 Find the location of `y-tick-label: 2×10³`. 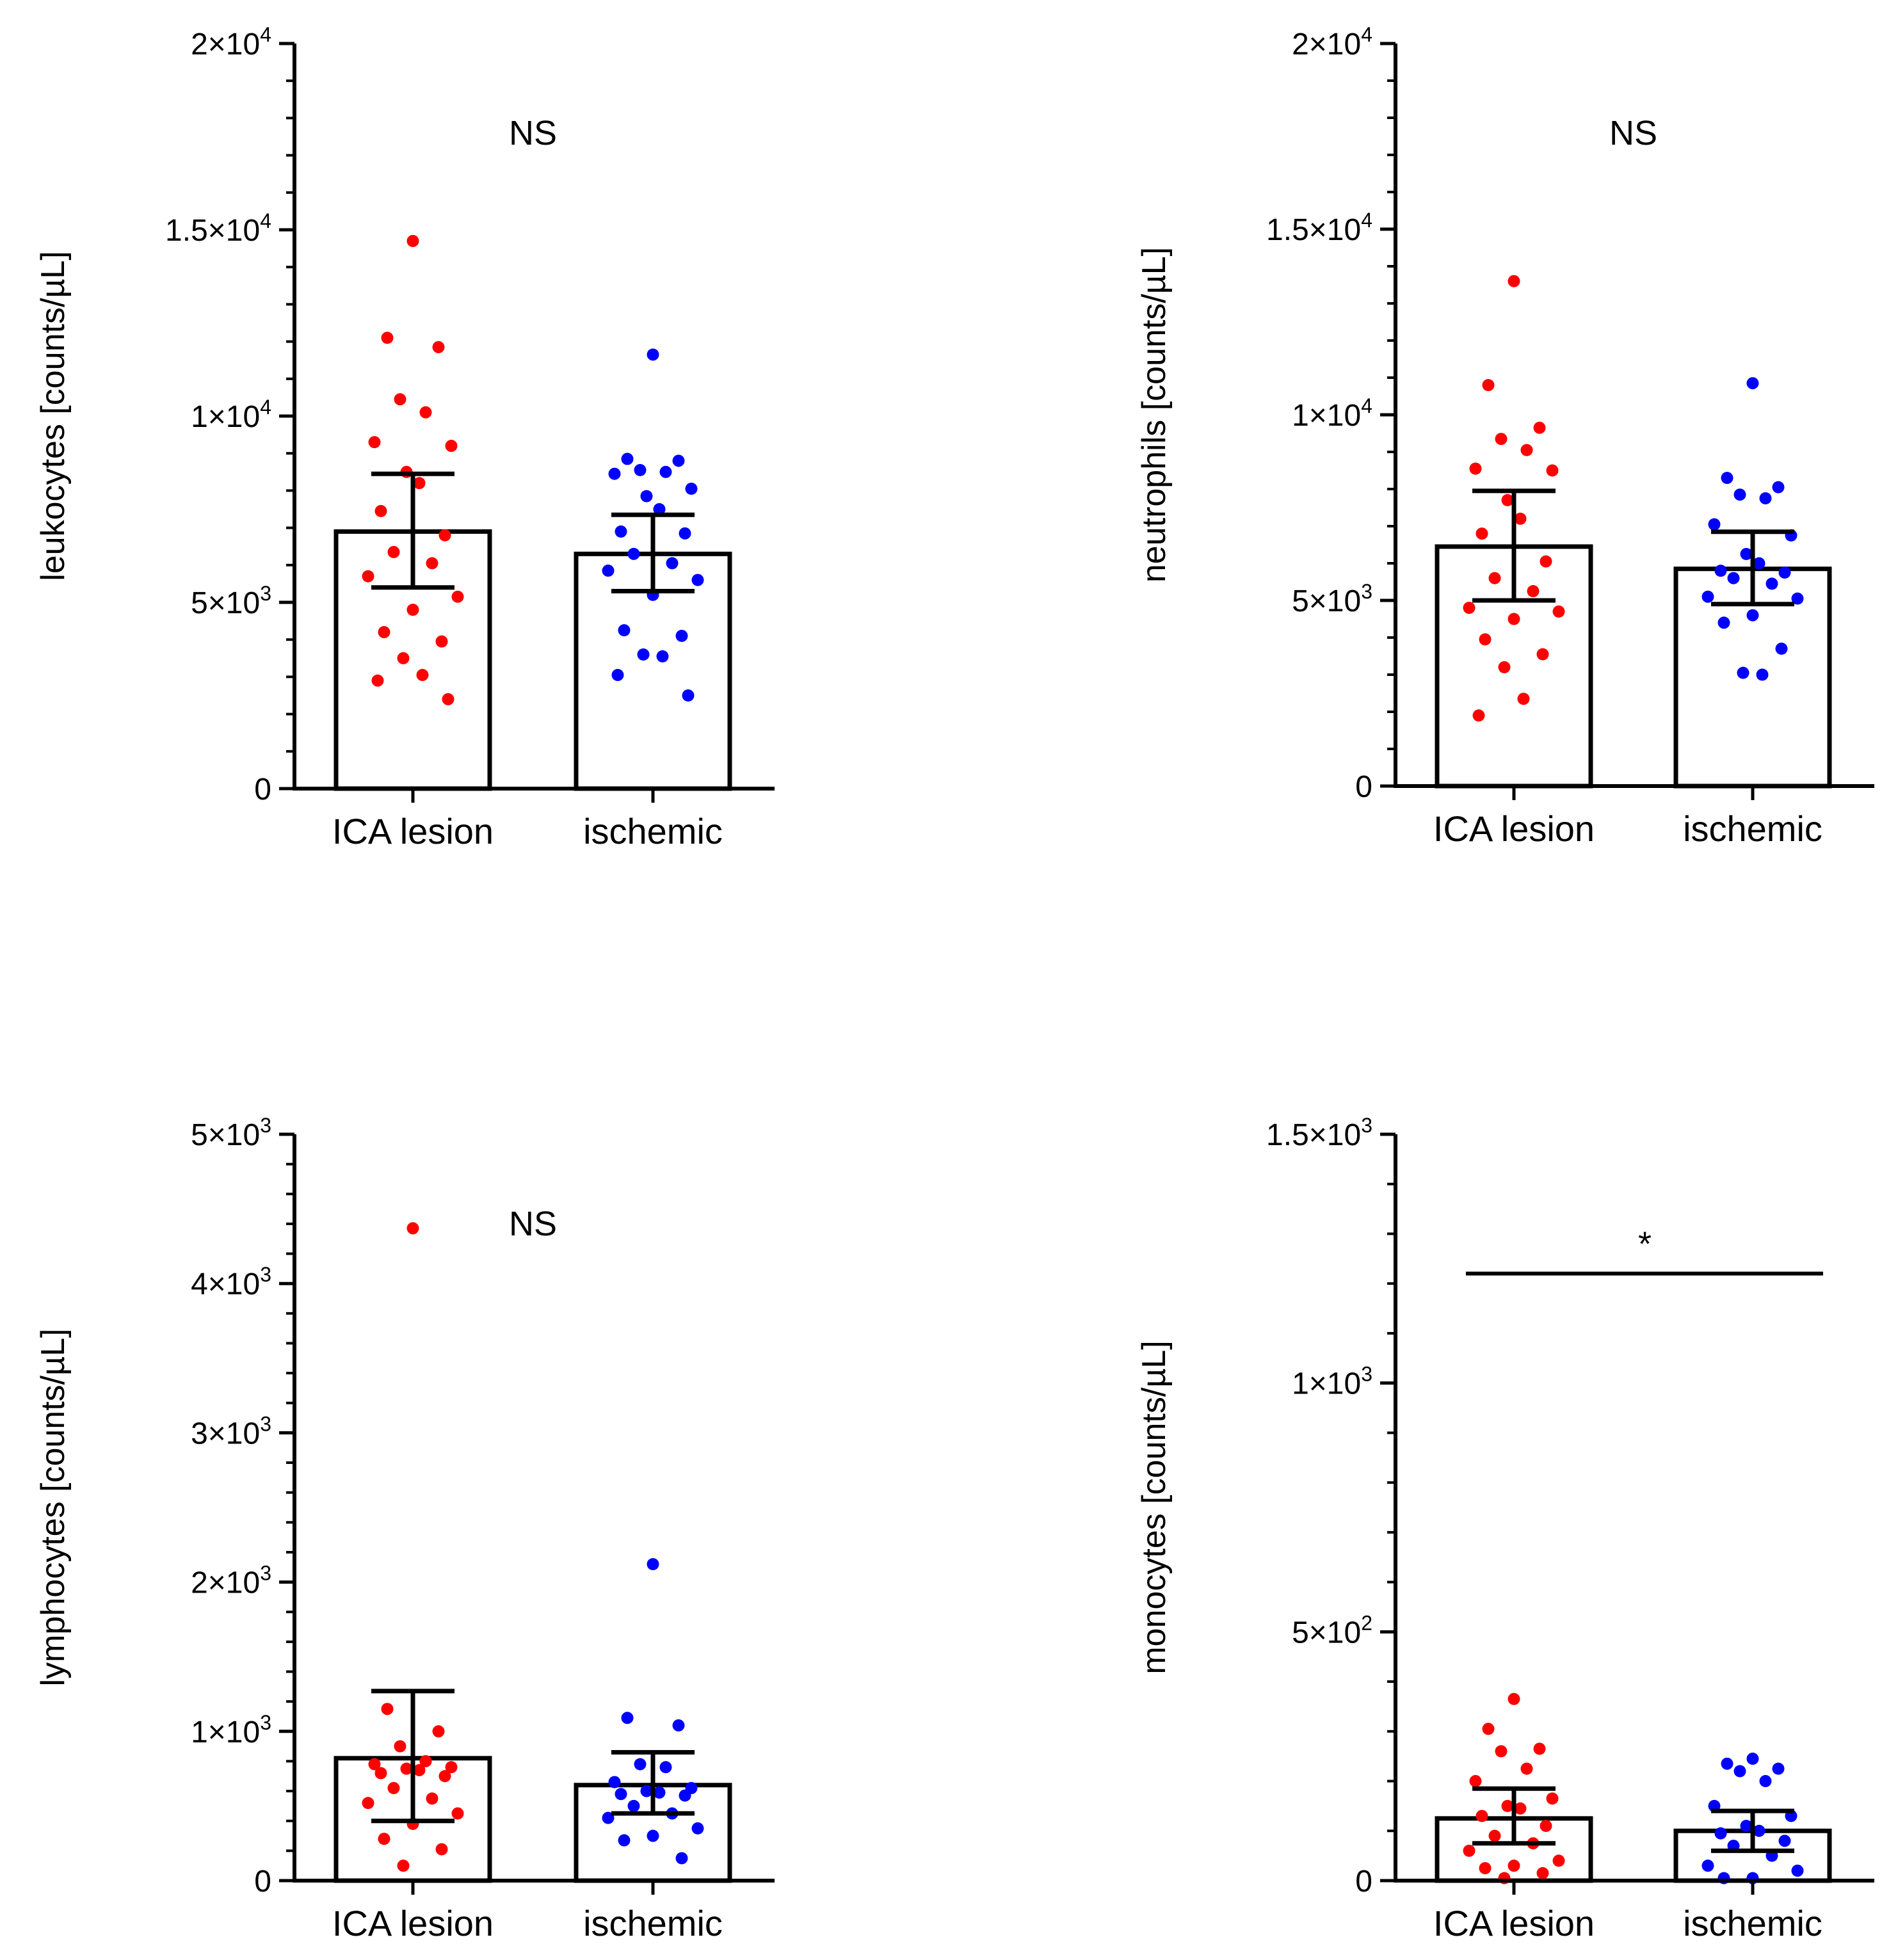

y-tick-label: 2×10³ is located at coordinates (231, 1581).